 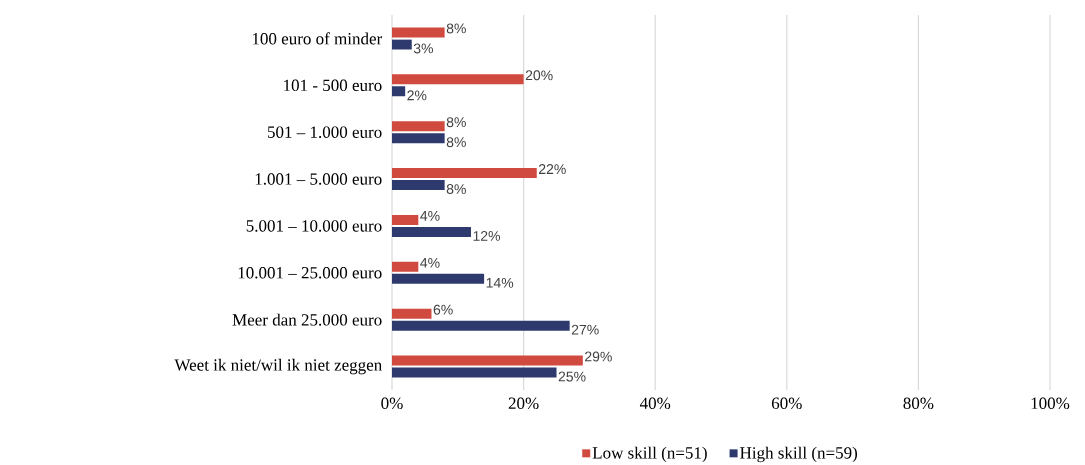 What do you see at coordinates (918, 403) in the screenshot?
I see `x-tick-label: 80%` at bounding box center [918, 403].